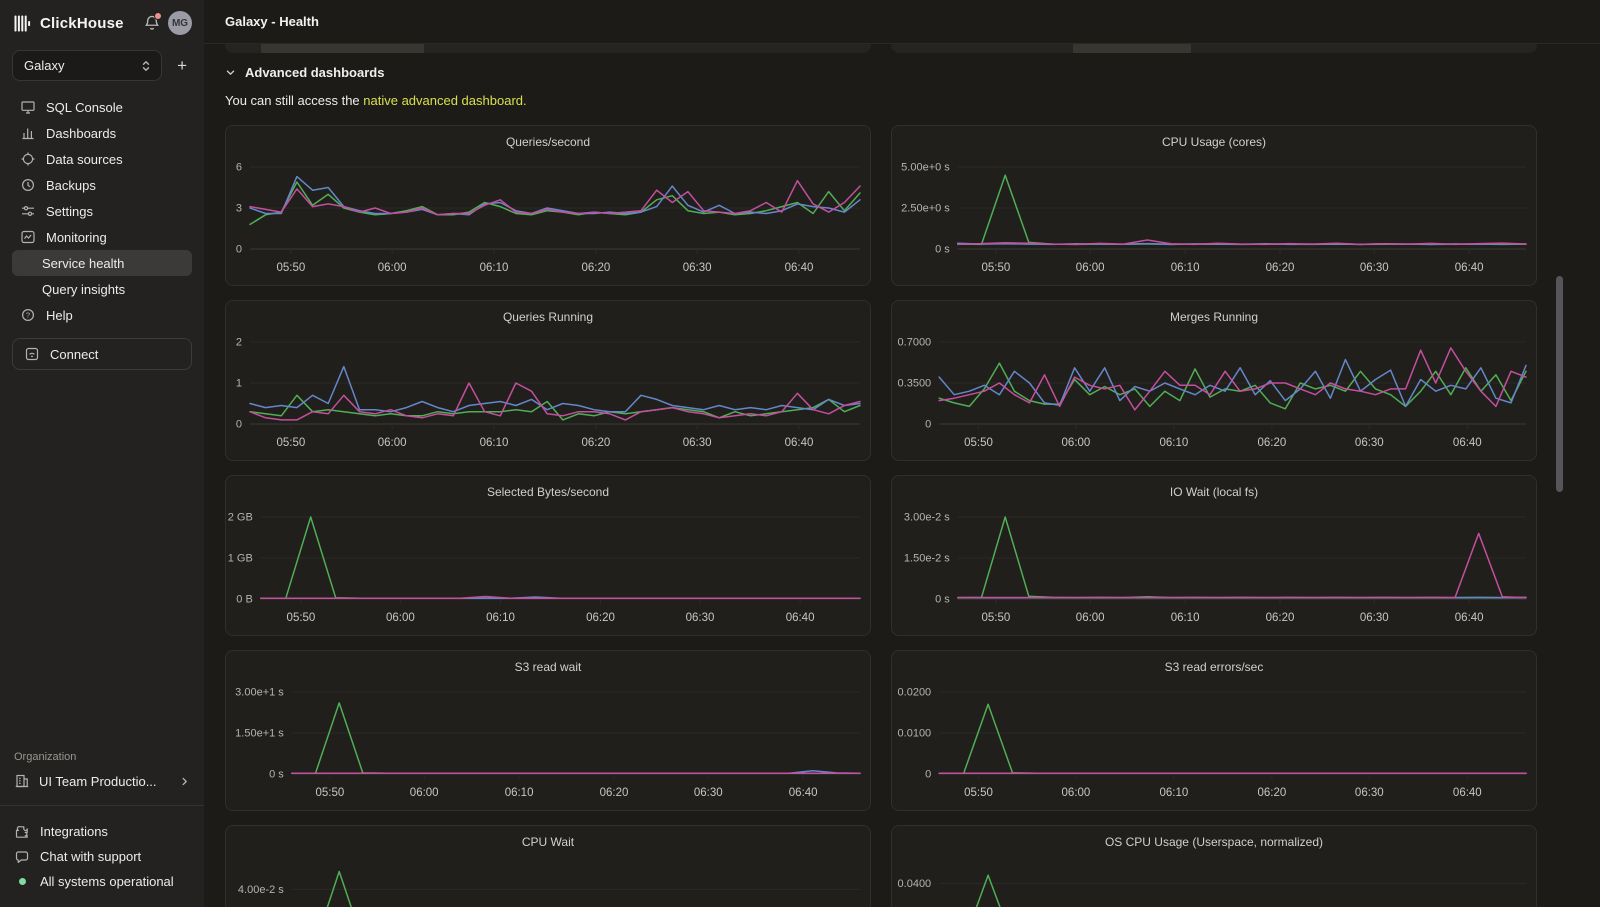 The image size is (1600, 907). Describe the element at coordinates (925, 209) in the screenshot. I see `svg-text: 2.50e+0 s` at that location.